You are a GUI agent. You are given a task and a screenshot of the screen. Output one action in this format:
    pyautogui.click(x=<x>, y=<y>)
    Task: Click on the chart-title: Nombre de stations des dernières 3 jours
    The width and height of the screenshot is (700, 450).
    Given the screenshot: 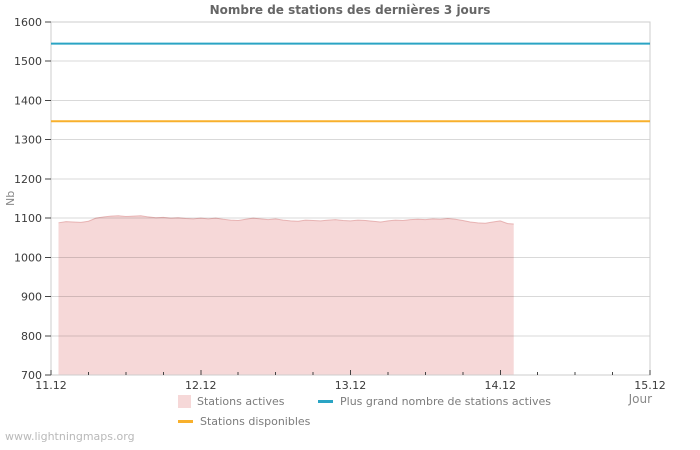 What is the action you would take?
    pyautogui.click(x=350, y=10)
    